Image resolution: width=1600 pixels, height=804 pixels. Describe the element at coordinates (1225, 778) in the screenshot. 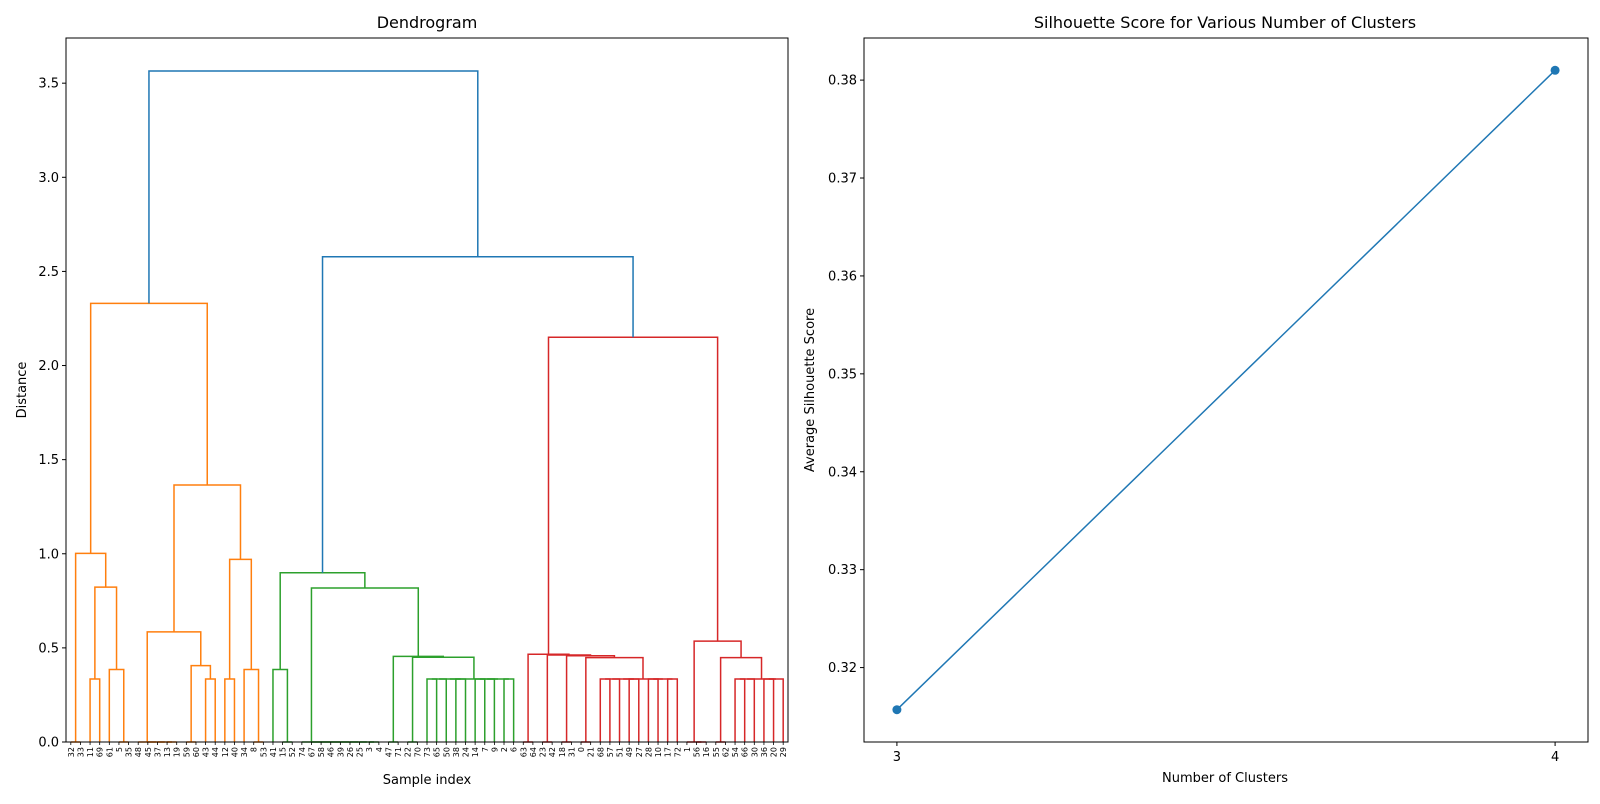

I see `silhouette-xlabel: Number of Clusters` at that location.